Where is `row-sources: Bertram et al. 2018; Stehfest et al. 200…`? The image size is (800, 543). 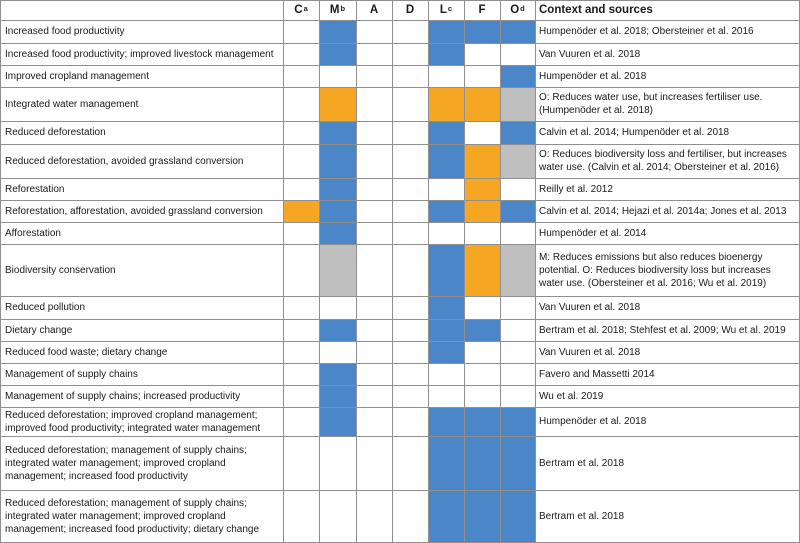 row-sources: Bertram et al. 2018; Stehfest et al. 200… is located at coordinates (662, 330).